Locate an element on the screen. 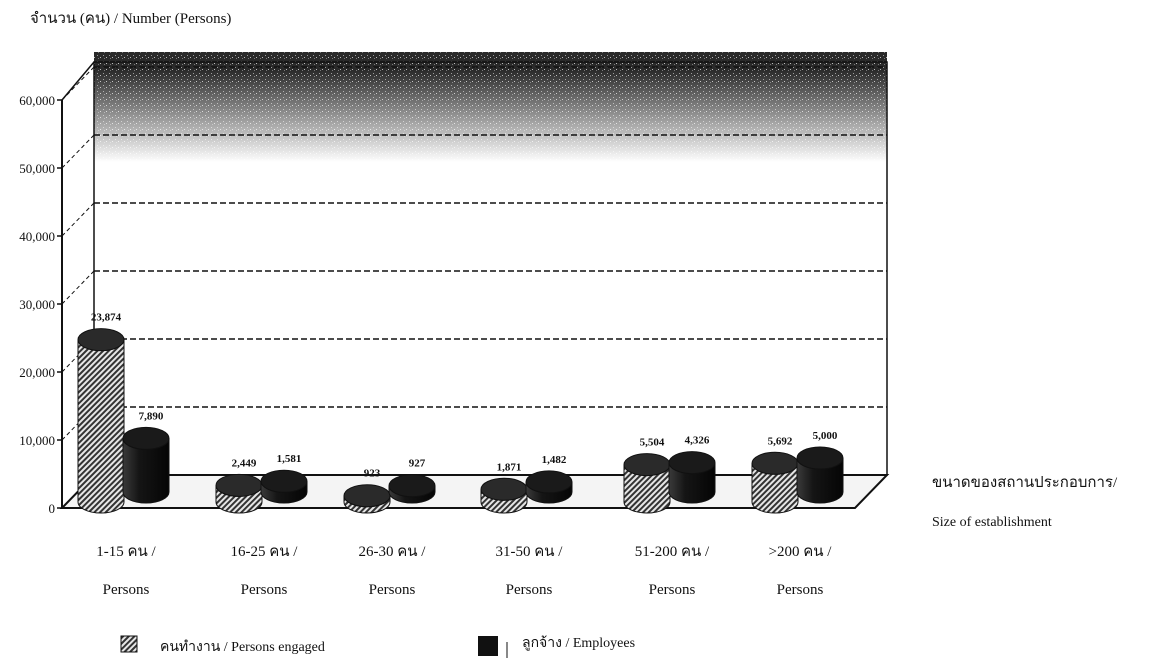  x-category-3-line1: 31-50 คน / is located at coordinates (530, 552).